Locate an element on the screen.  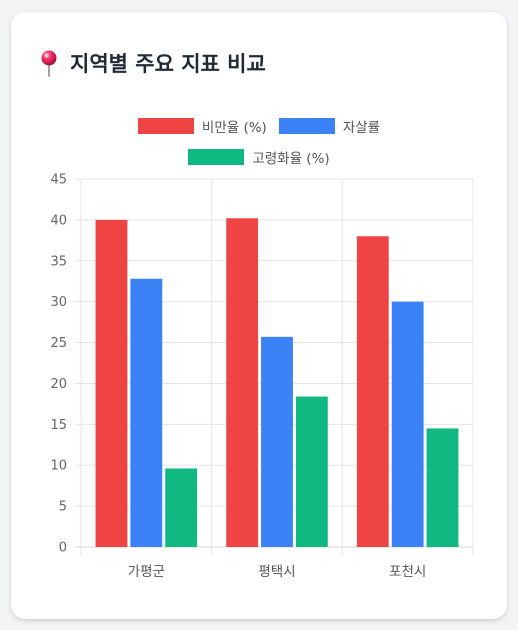
y-tick-label: 35 is located at coordinates (58, 261).